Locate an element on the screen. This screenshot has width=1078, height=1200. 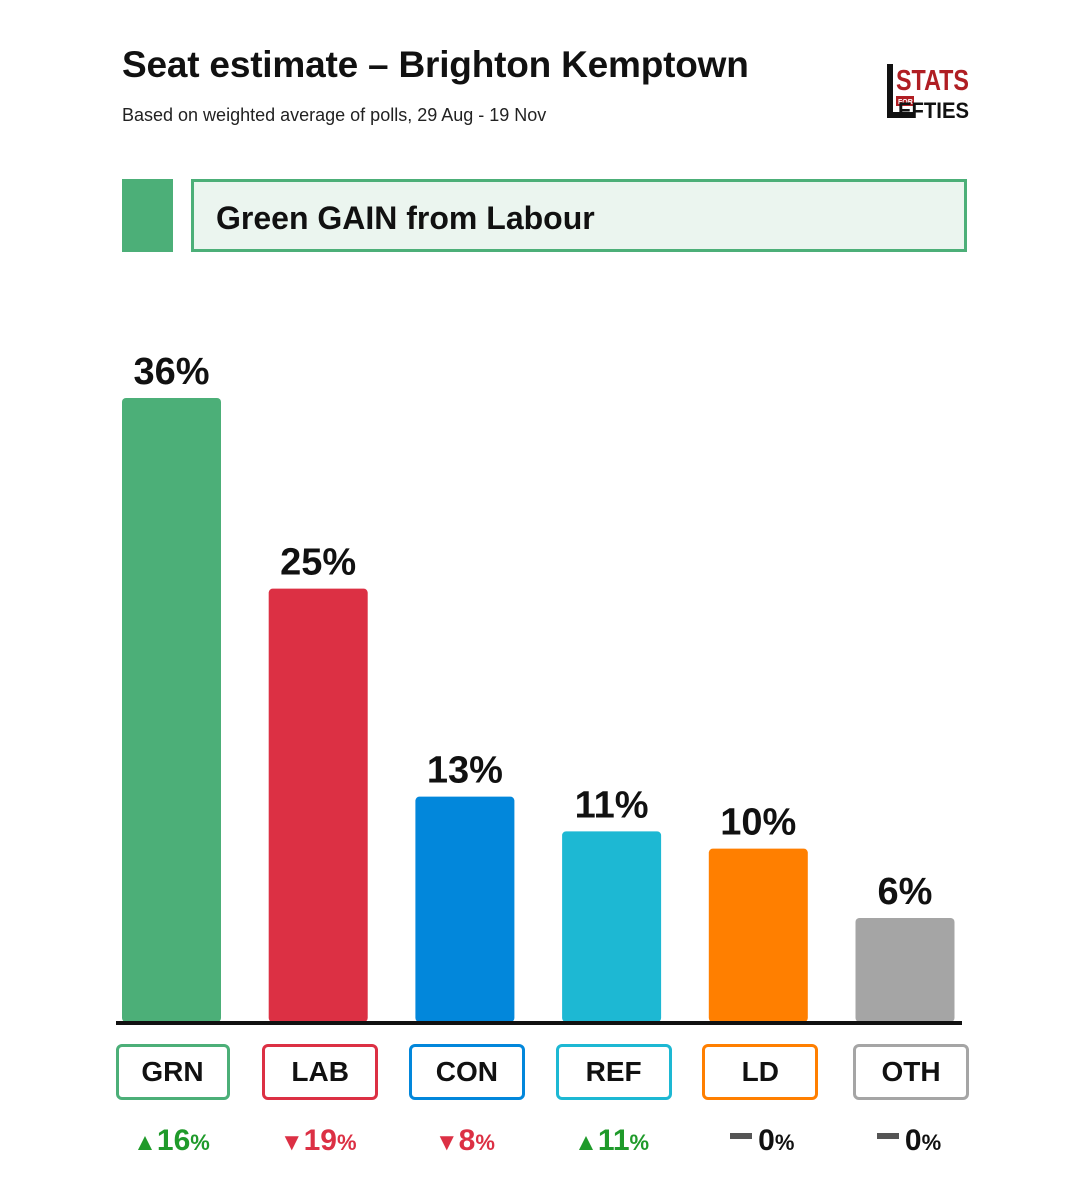
change-ref: ▲11% is located at coordinates (612, 1141).